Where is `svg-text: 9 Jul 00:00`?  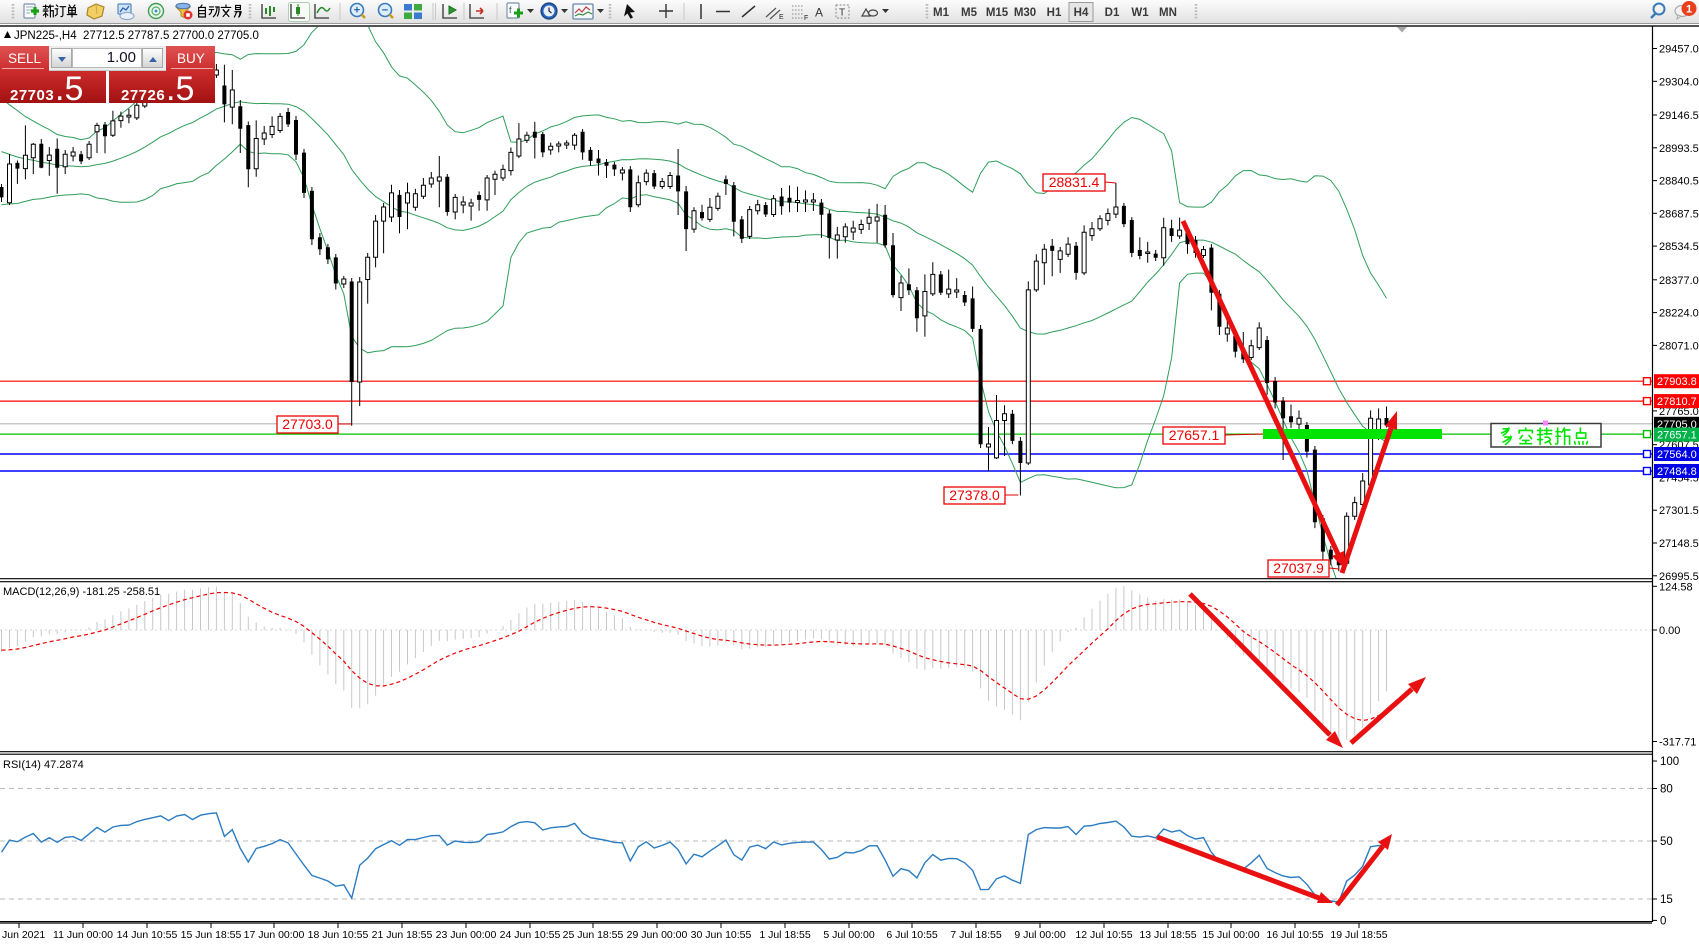
svg-text: 9 Jul 00:00 is located at coordinates (1040, 935).